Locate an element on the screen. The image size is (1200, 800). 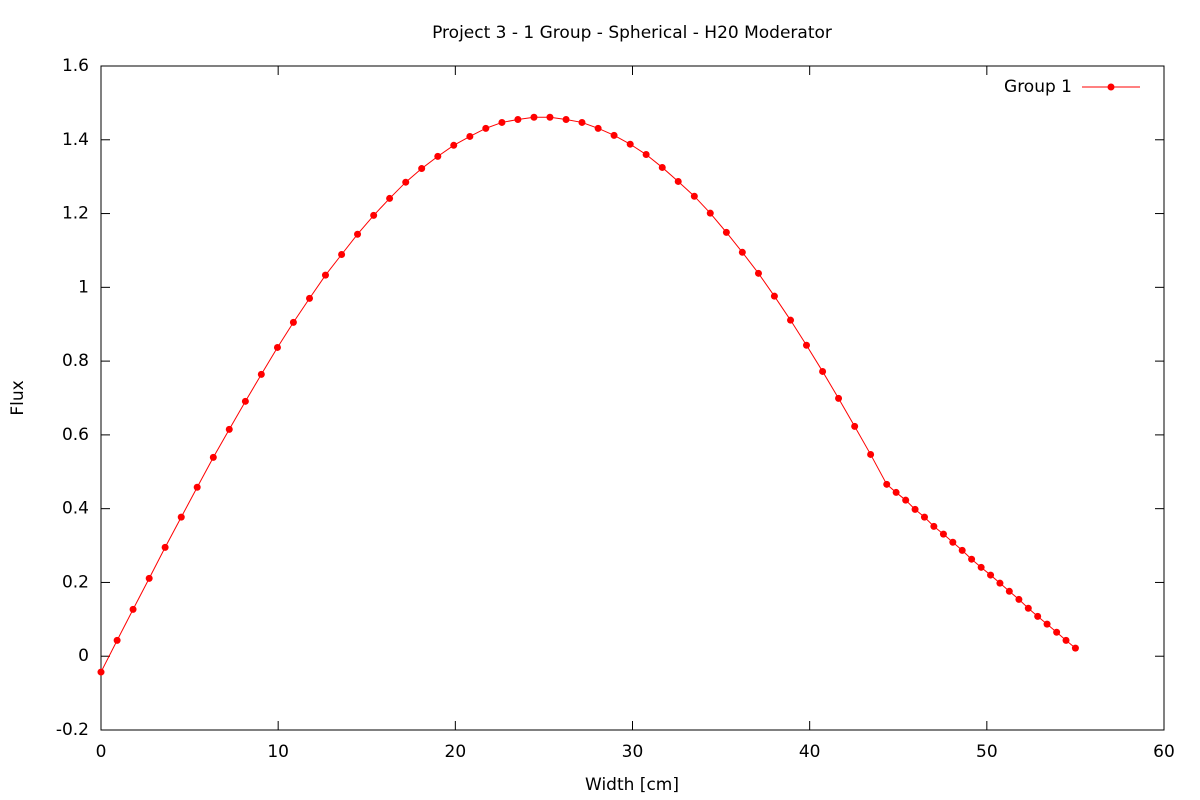
y-tick-label: 1.4 is located at coordinates (75, 140).